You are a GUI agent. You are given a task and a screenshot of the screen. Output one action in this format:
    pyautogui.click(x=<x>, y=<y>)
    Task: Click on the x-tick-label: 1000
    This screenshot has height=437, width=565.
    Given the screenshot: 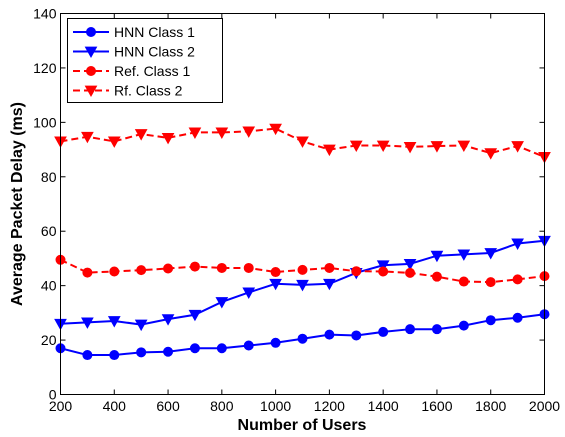 What is the action you would take?
    pyautogui.click(x=275, y=406)
    